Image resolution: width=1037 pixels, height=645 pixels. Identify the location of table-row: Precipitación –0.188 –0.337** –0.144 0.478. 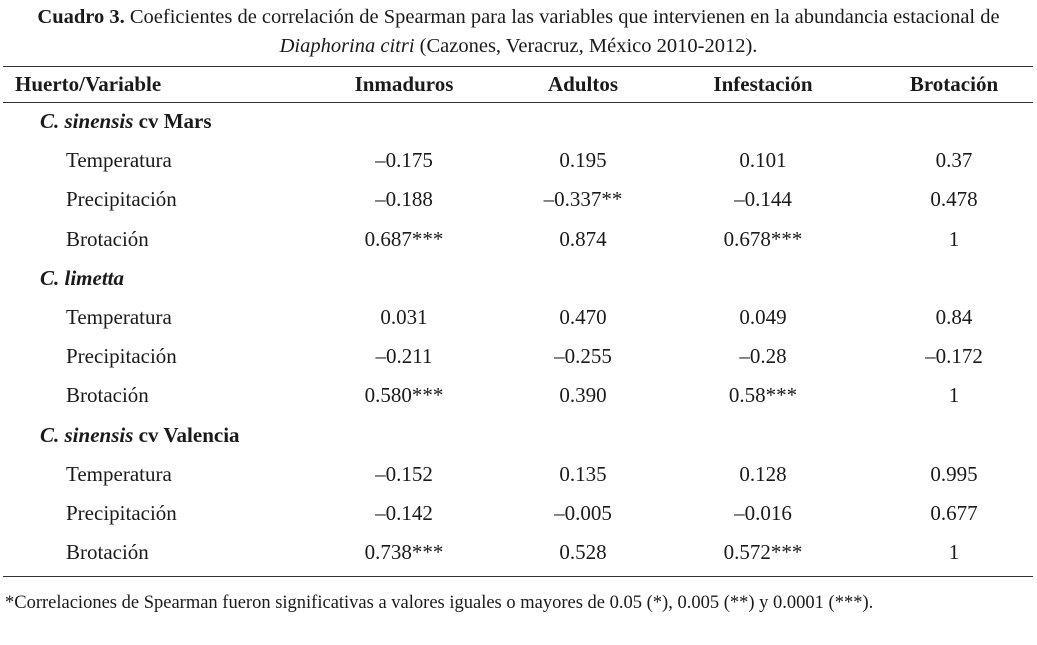
(518, 199).